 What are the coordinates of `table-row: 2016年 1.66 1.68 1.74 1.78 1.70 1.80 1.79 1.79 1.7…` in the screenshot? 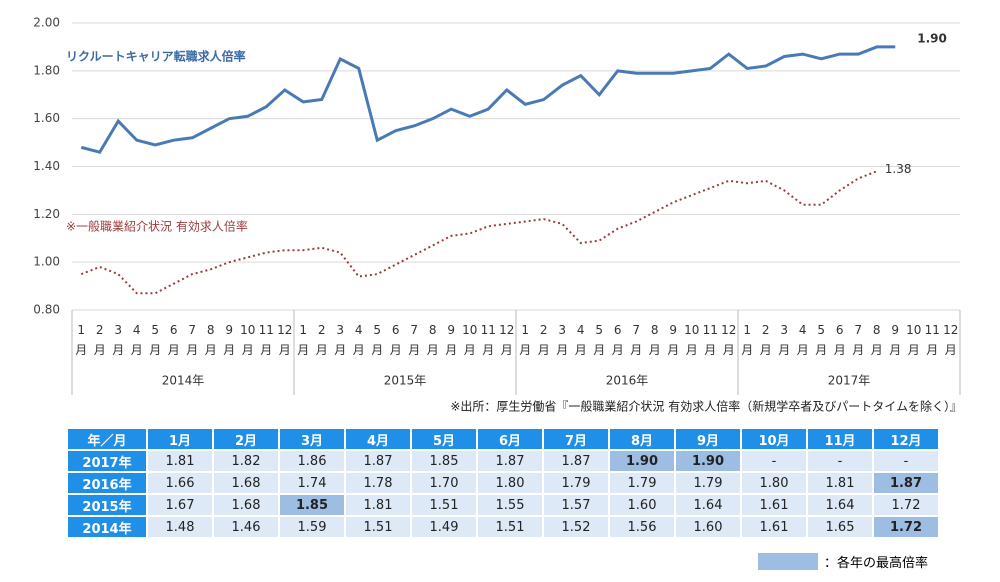 It's located at (503, 483).